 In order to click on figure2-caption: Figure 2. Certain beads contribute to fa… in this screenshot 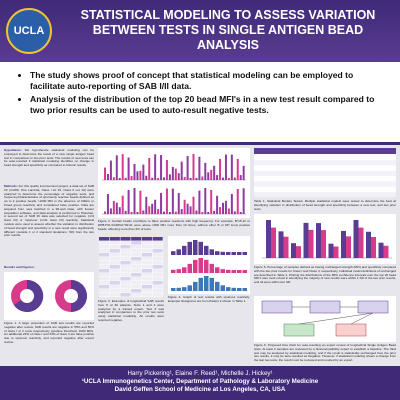, I will do `click(174, 225)`.